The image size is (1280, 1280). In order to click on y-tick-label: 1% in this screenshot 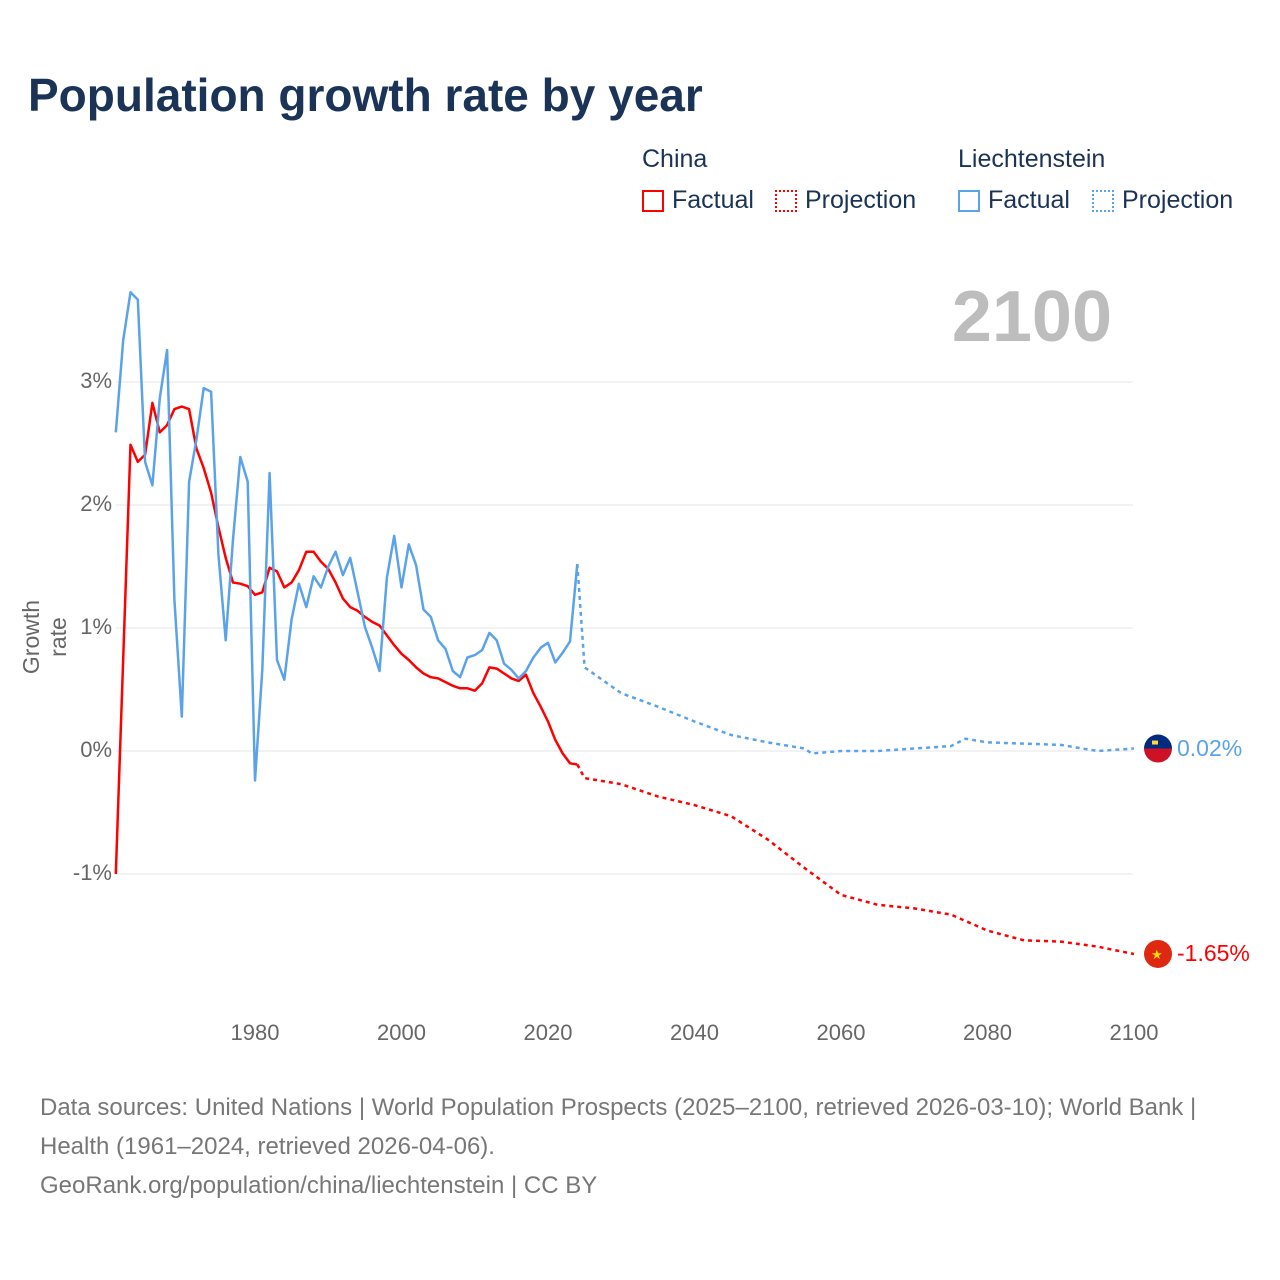, I will do `click(96, 626)`.